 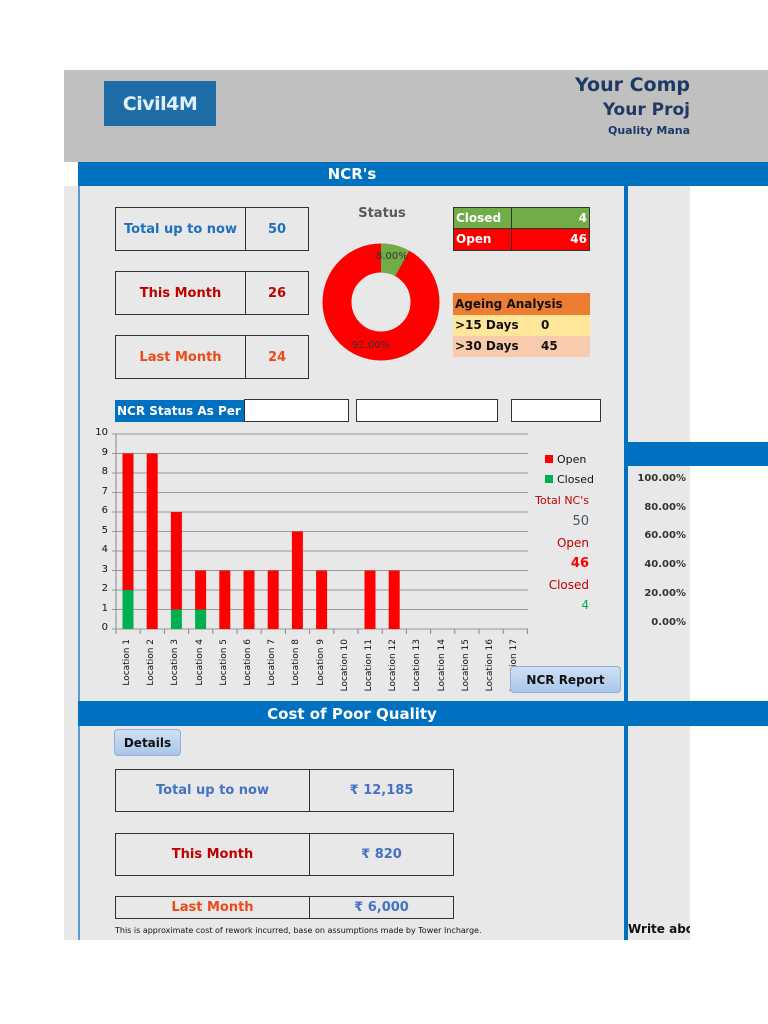 What do you see at coordinates (554, 556) in the screenshot?
I see `chart-summary: Total NC's 50 Open 46 Closed 4` at bounding box center [554, 556].